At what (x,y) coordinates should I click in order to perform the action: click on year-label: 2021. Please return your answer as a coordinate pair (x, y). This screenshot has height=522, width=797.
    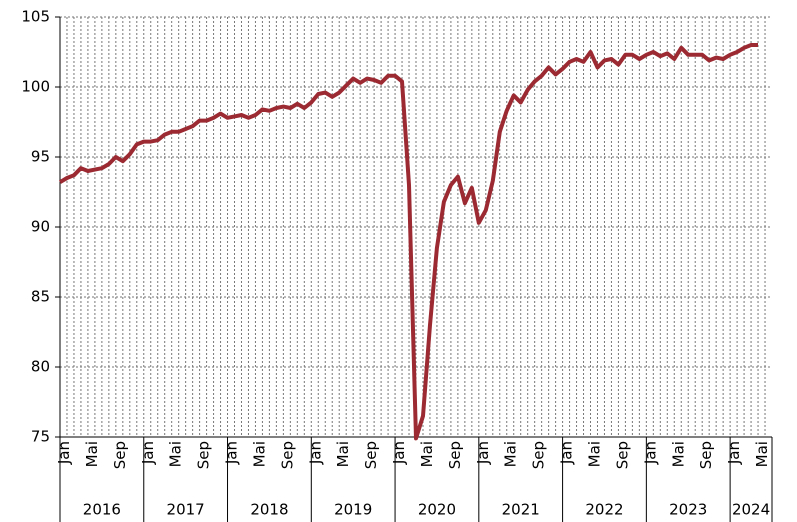
    Looking at the image, I should click on (521, 510).